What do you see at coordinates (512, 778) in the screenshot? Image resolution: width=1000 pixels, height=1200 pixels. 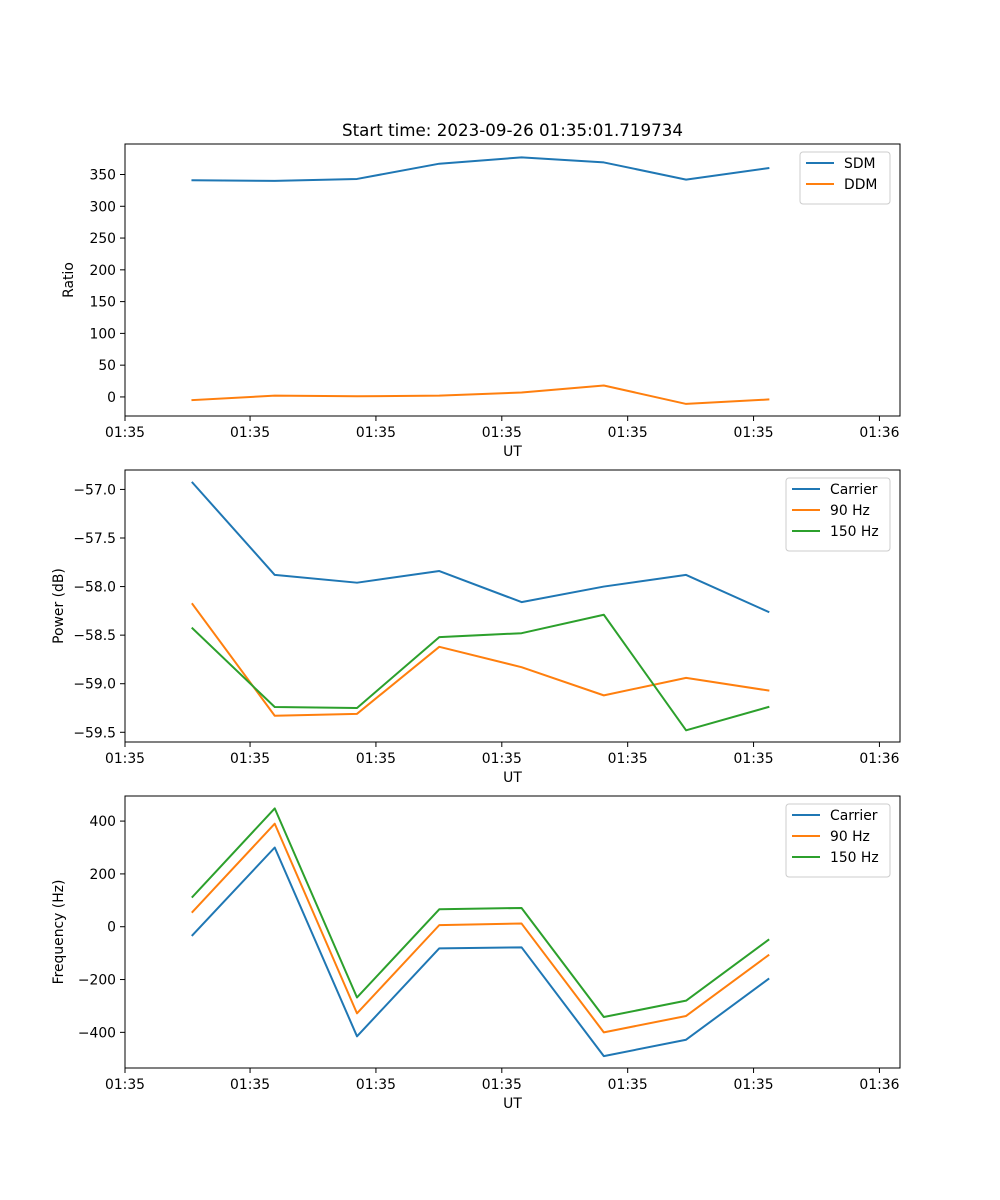 I see `power-x-axis-label: UT` at bounding box center [512, 778].